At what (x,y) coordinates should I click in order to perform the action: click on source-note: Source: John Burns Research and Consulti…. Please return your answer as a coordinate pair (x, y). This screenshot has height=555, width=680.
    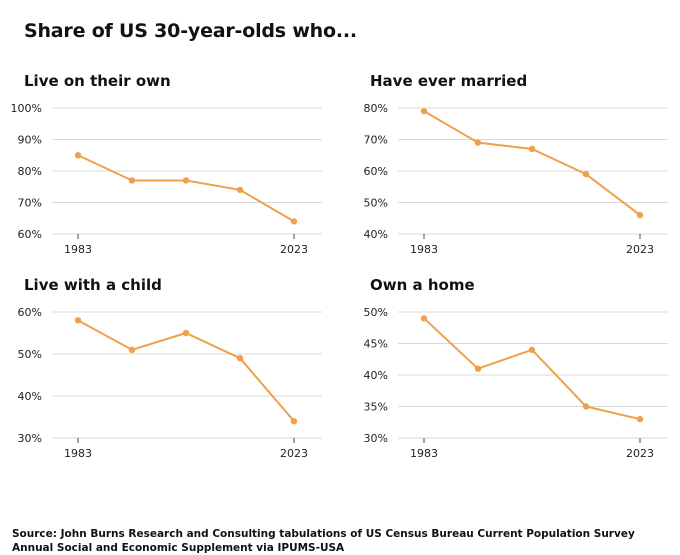
    Looking at the image, I should click on (323, 541).